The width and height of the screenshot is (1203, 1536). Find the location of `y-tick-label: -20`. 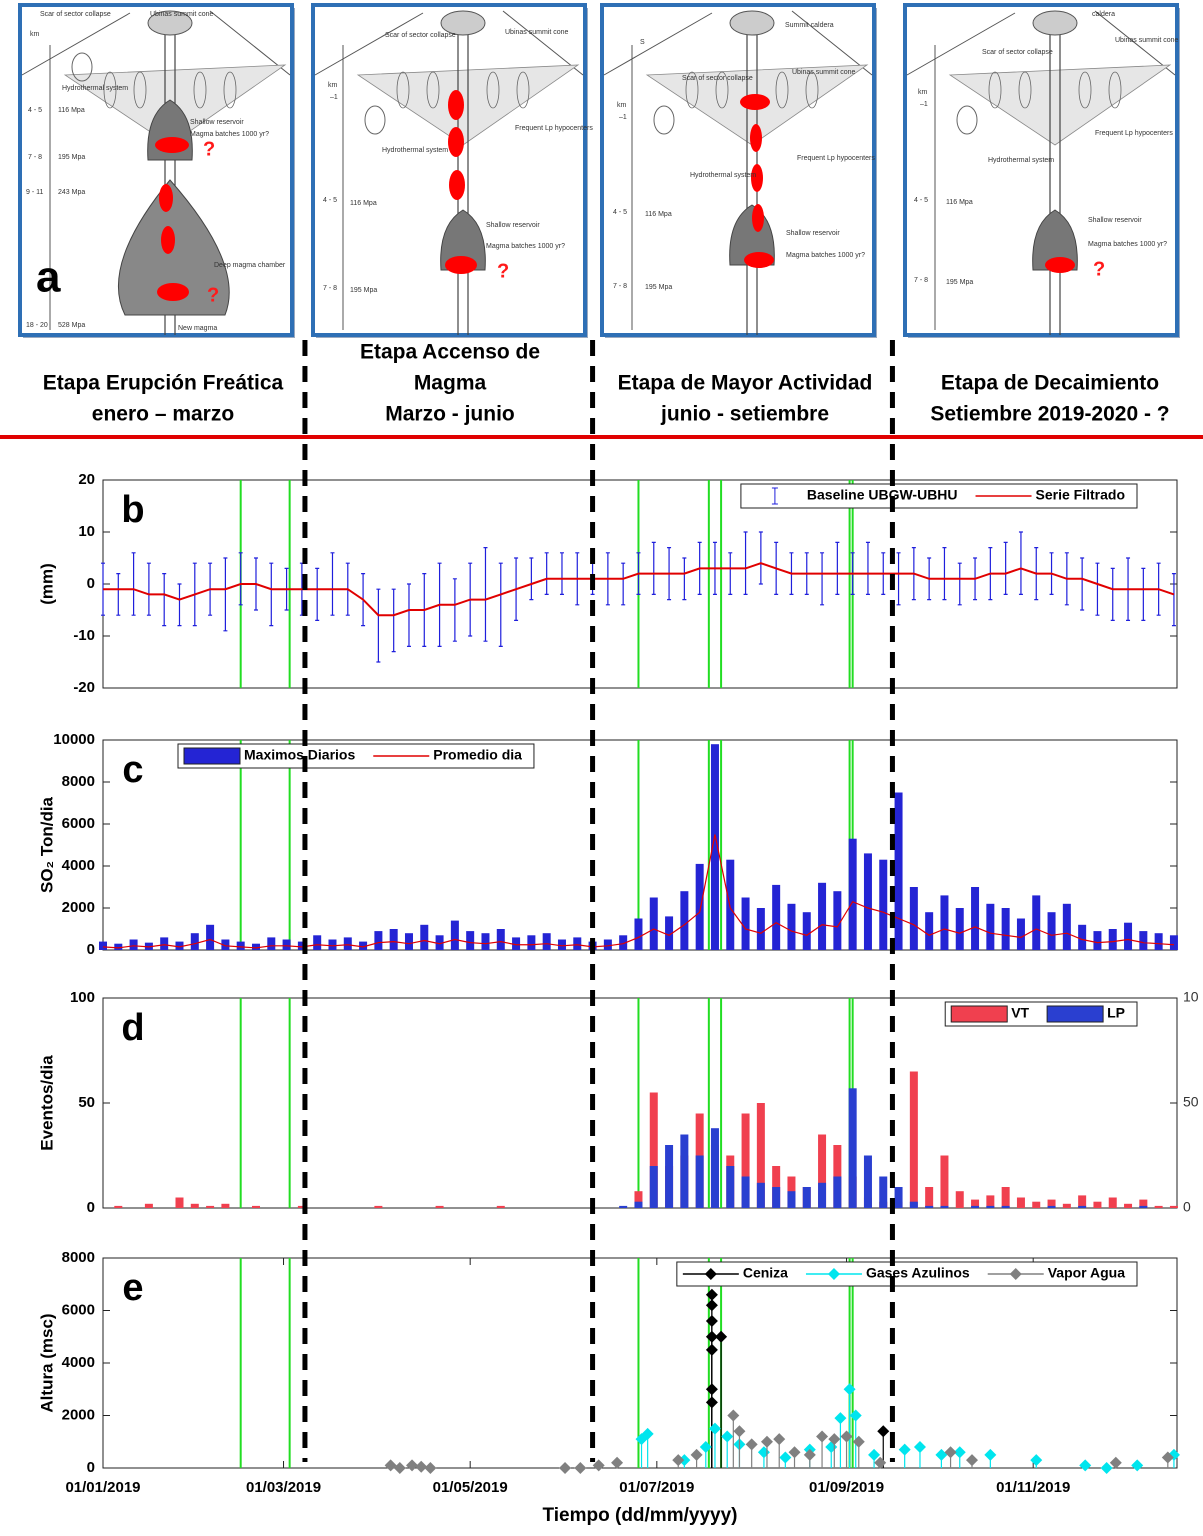

y-tick-label: -20 is located at coordinates (84, 687).